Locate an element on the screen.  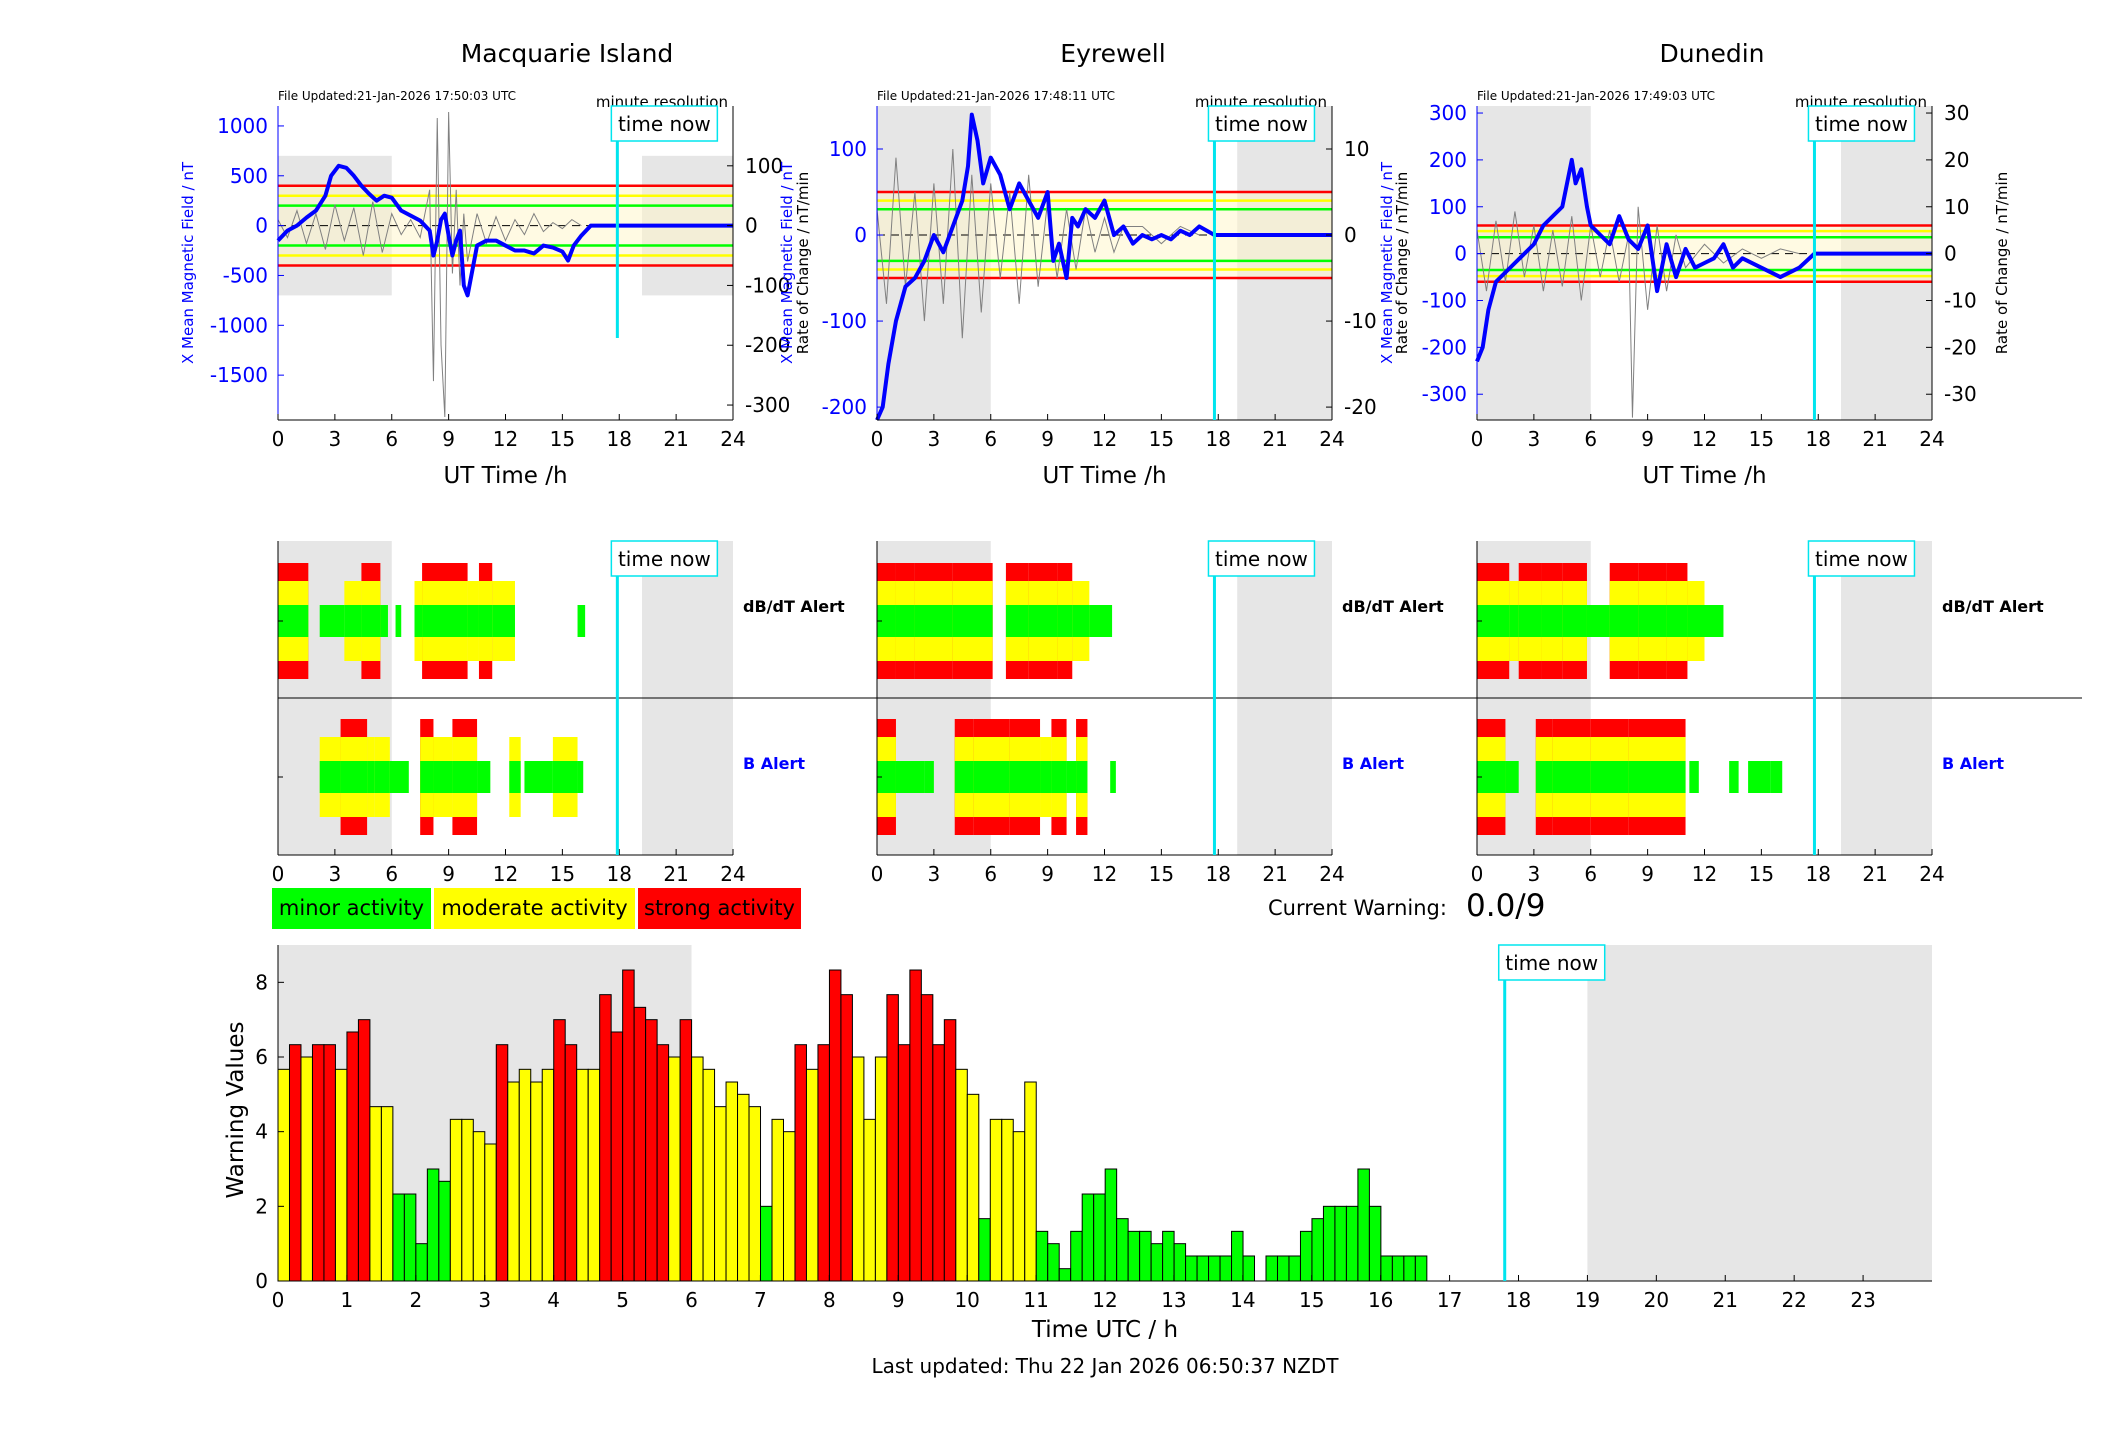
x-tick-label: 15 is located at coordinates (562, 874).